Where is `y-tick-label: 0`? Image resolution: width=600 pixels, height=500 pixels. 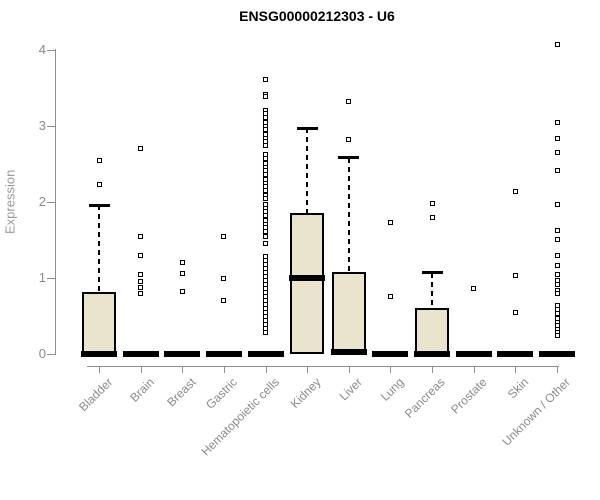
y-tick-label: 0 is located at coordinates (42, 353).